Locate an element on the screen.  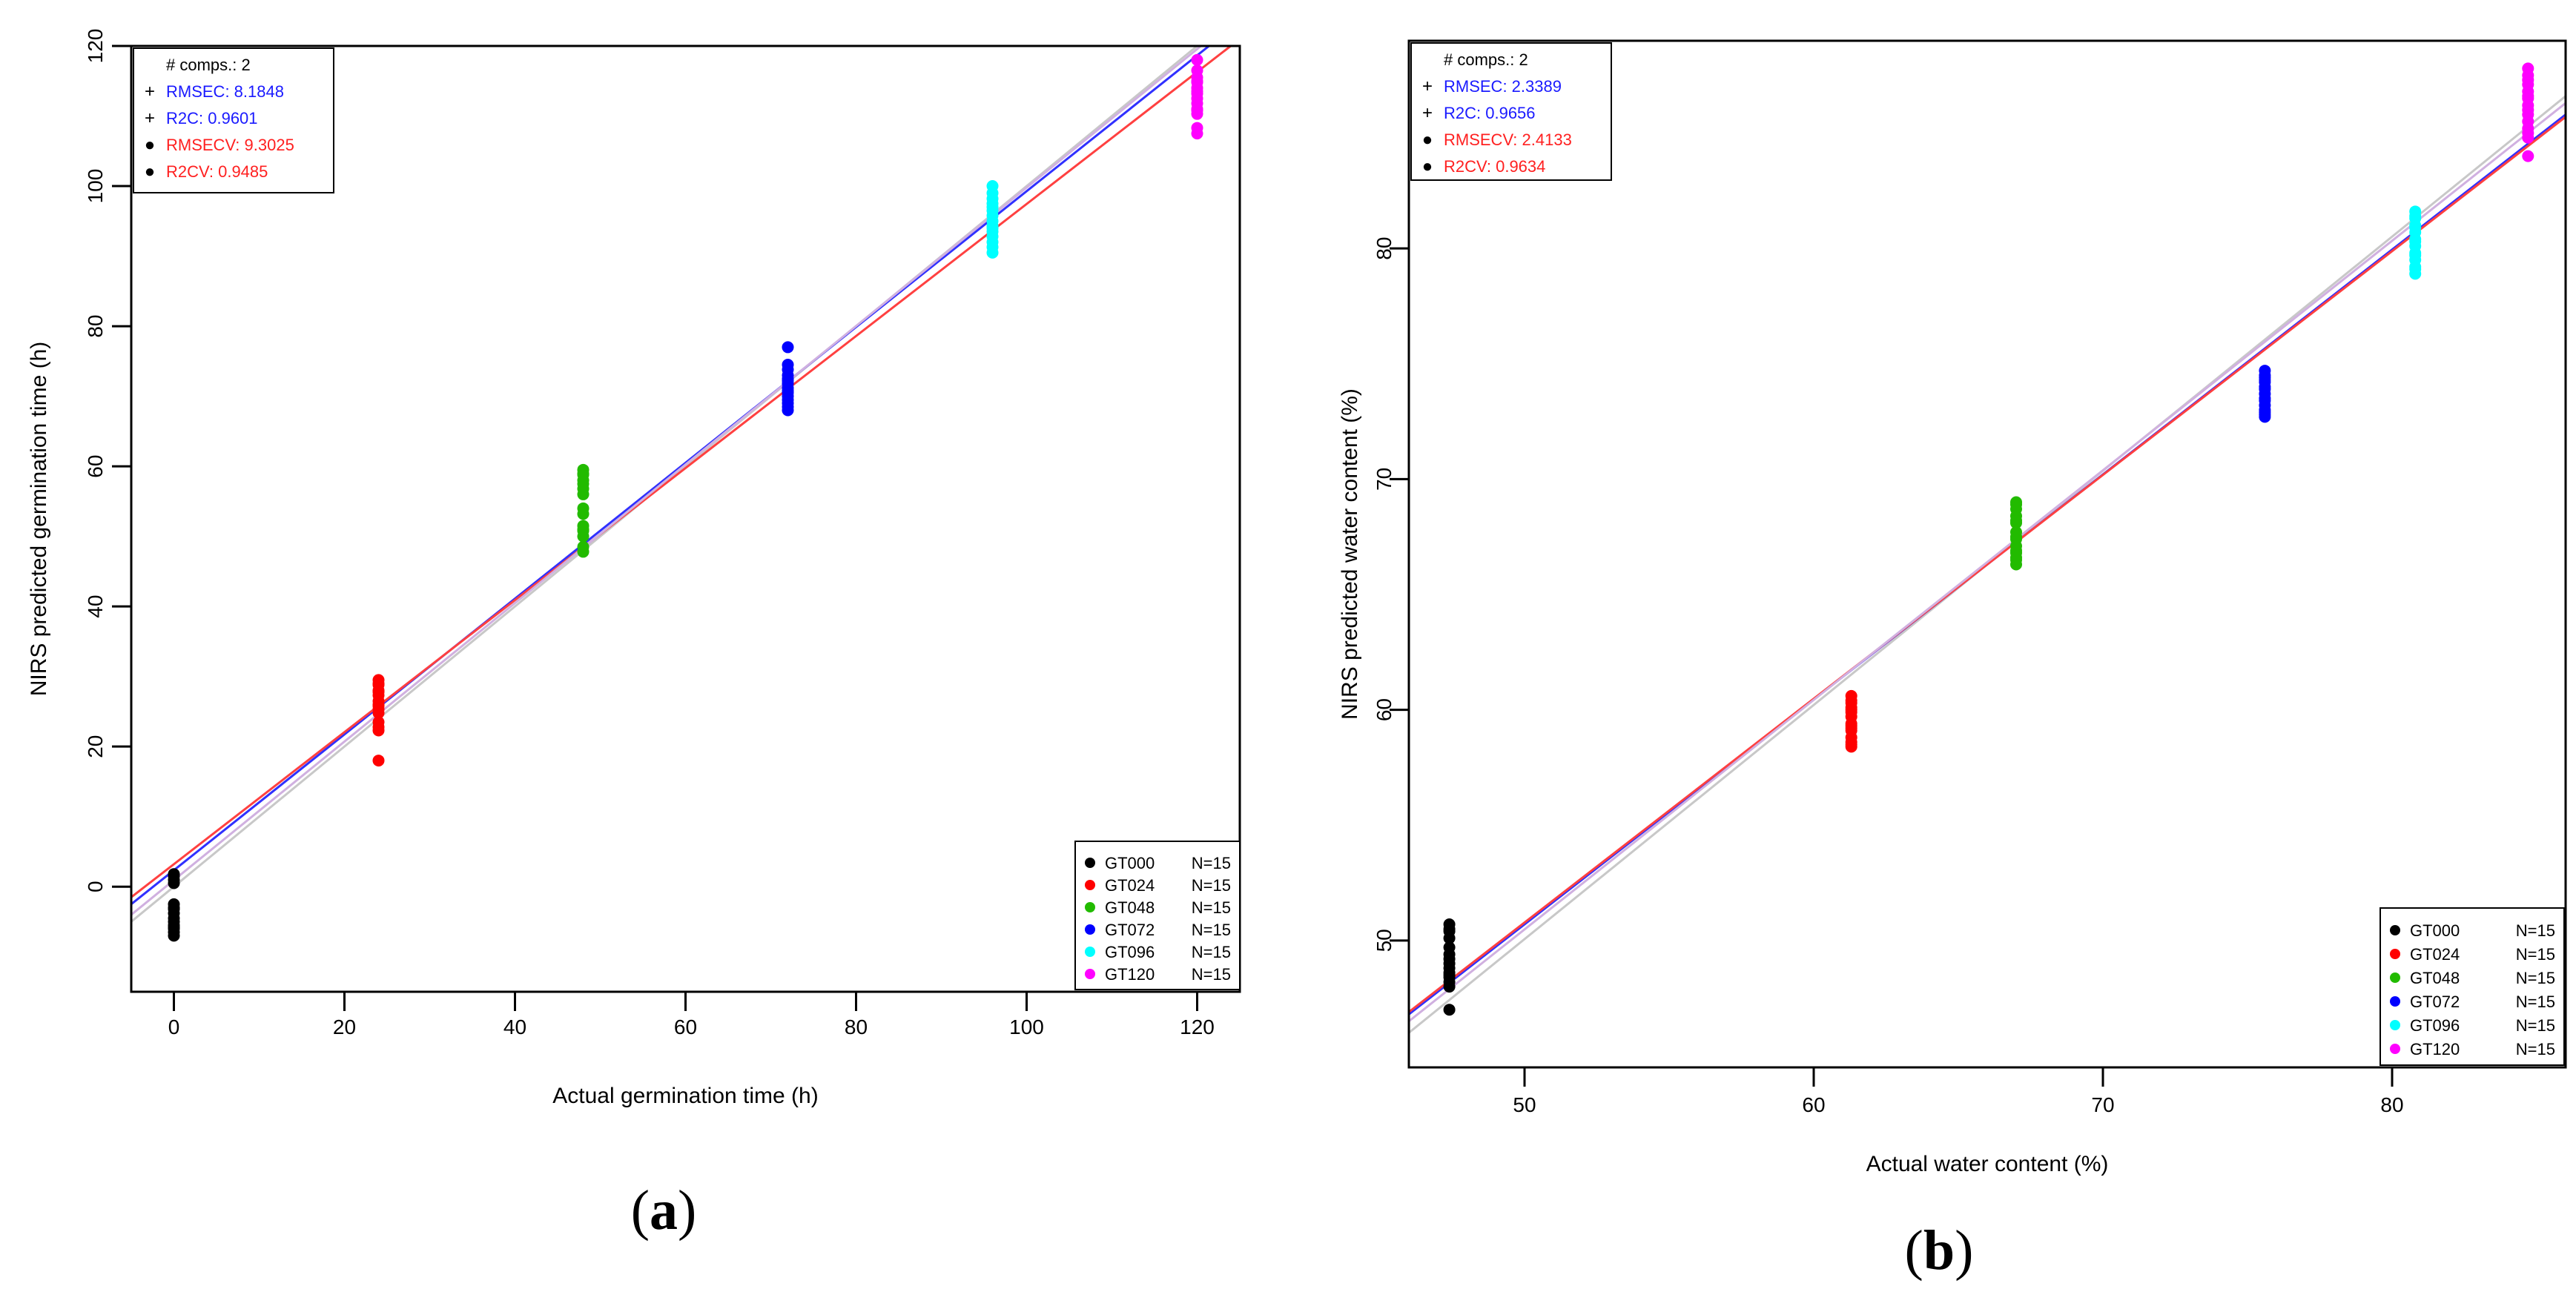
x-tick-label: 70 is located at coordinates (2102, 1104).